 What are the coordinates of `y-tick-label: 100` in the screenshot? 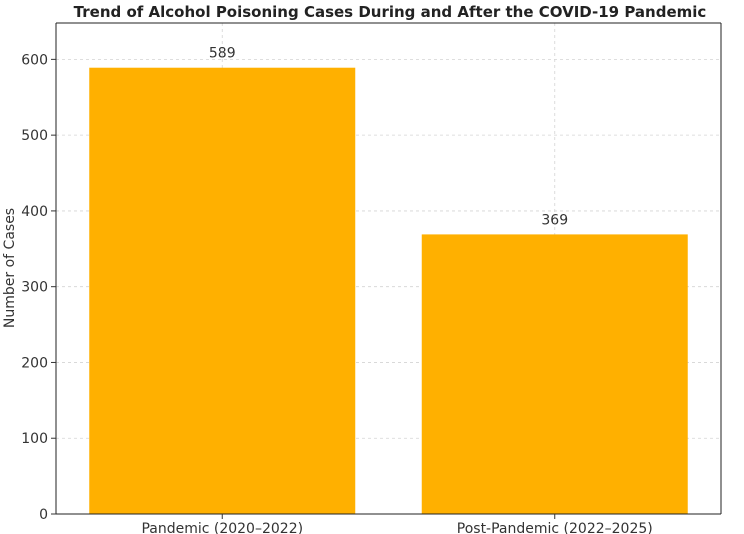 It's located at (34, 439).